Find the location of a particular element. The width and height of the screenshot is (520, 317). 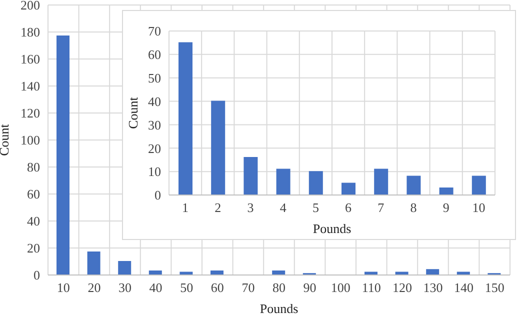

y-tick-label: 200 is located at coordinates (30, 6).